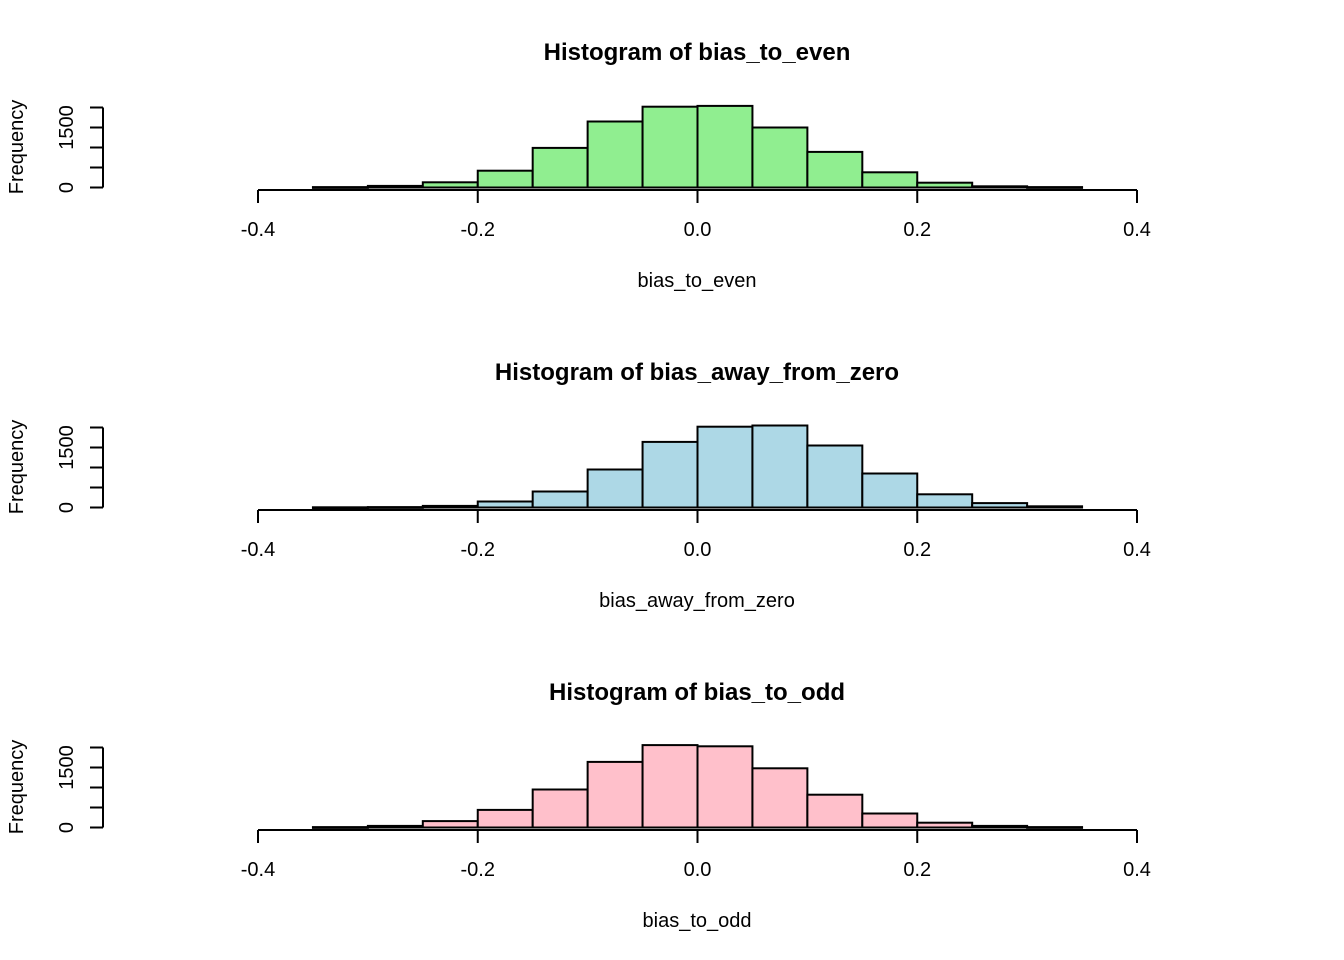 This screenshot has height=960, width=1344. I want to click on chart-title: Histogram of bias_to_odd, so click(697, 692).